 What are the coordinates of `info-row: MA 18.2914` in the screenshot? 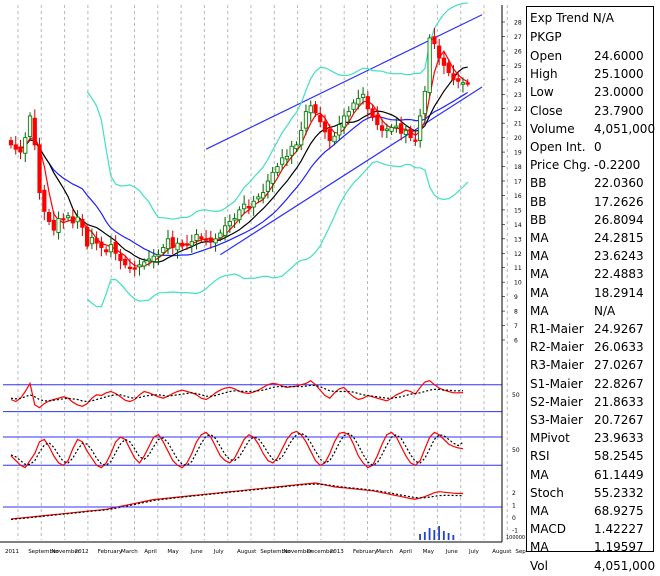 It's located at (590, 293).